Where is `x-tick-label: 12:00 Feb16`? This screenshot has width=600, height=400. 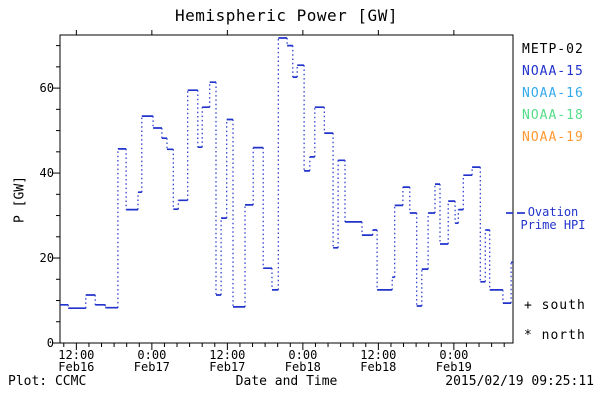
x-tick-label: 12:00 Feb16 is located at coordinates (76, 361).